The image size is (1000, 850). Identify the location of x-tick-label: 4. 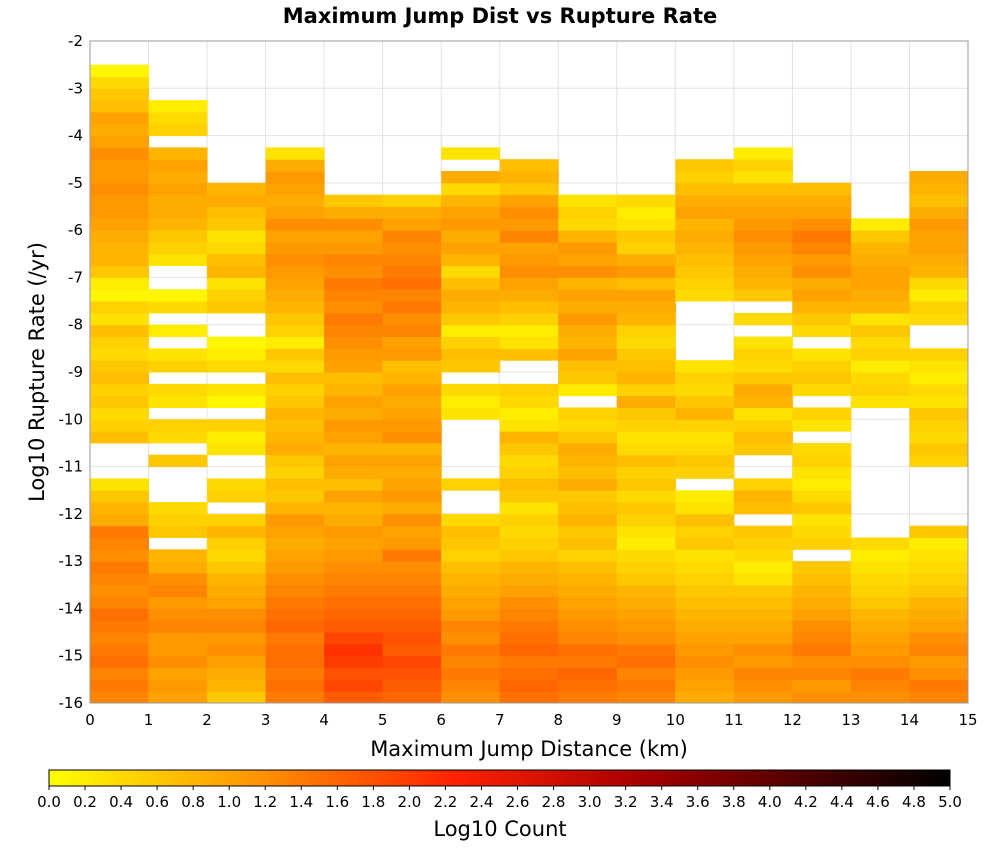
(324, 720).